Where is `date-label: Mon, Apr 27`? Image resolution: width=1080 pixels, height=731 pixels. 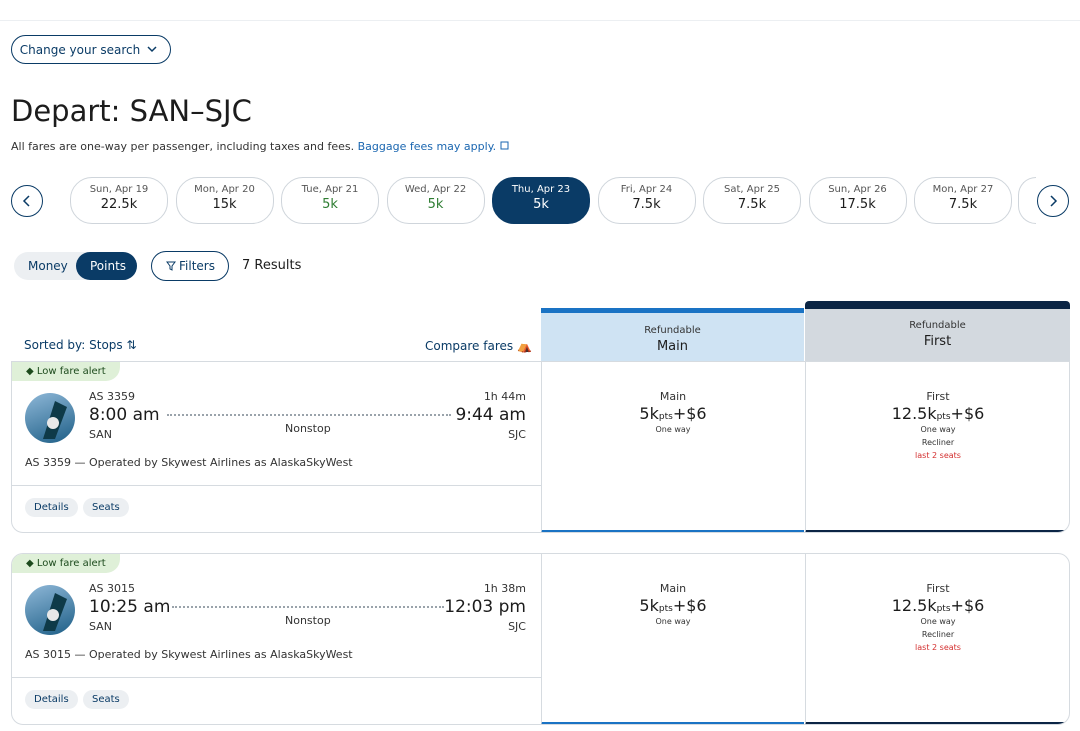 date-label: Mon, Apr 27 is located at coordinates (963, 189).